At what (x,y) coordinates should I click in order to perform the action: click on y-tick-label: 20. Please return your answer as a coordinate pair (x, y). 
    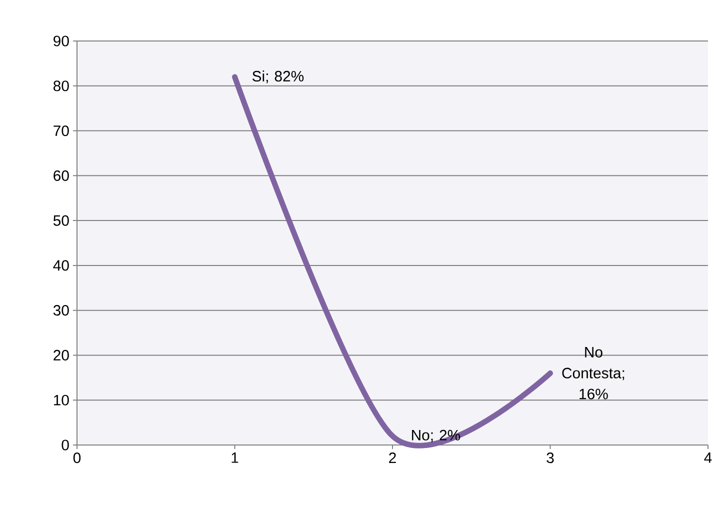
    Looking at the image, I should click on (61, 355).